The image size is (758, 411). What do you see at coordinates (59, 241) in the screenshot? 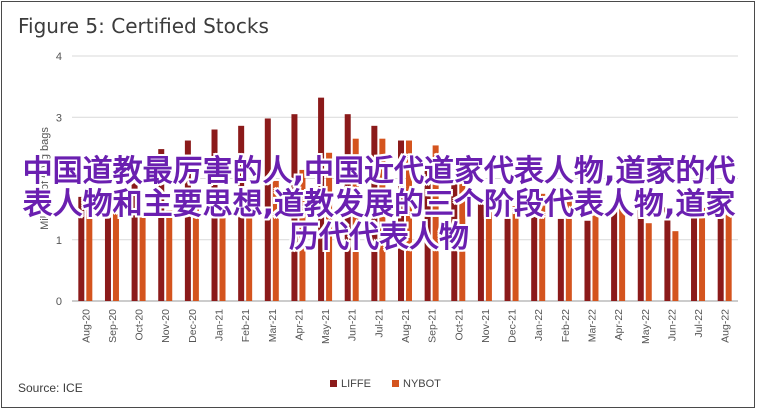
I see `y-tick-label: 1` at bounding box center [59, 241].